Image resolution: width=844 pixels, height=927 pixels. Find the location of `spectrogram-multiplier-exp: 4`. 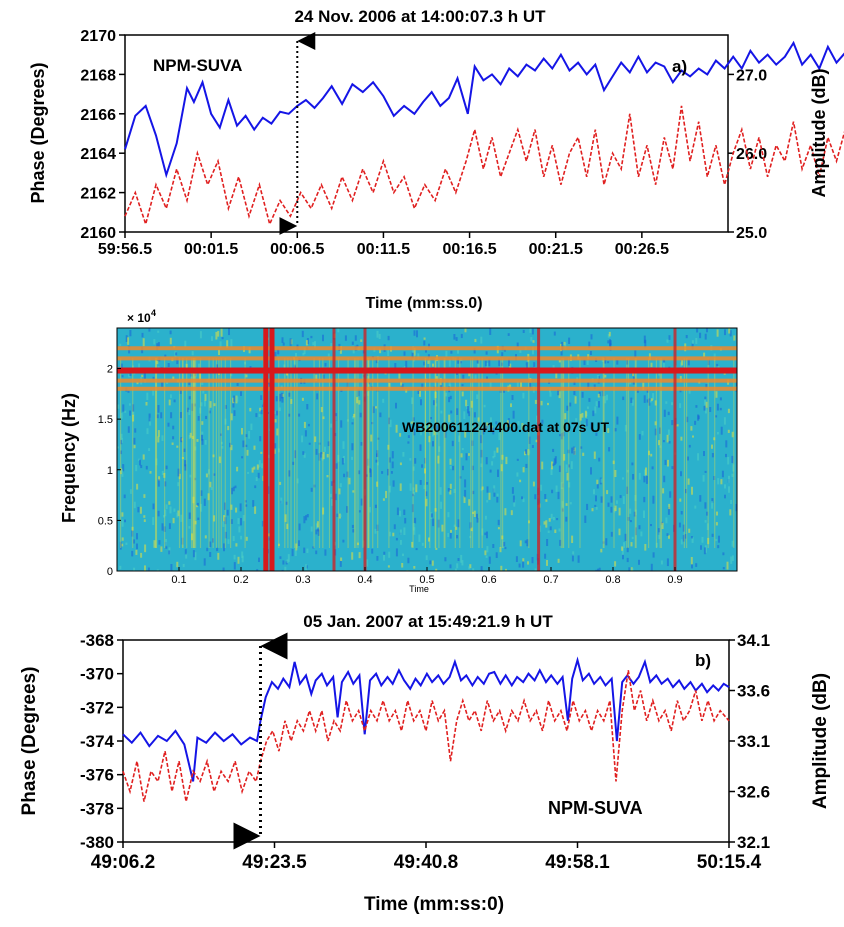

spectrogram-multiplier-exp: 4 is located at coordinates (153, 313).